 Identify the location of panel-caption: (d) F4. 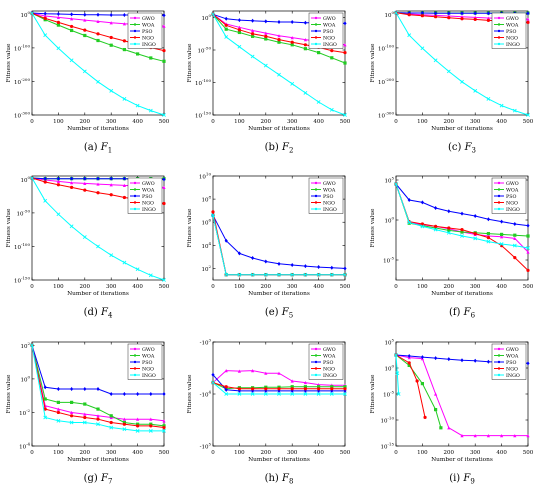
(98, 313).